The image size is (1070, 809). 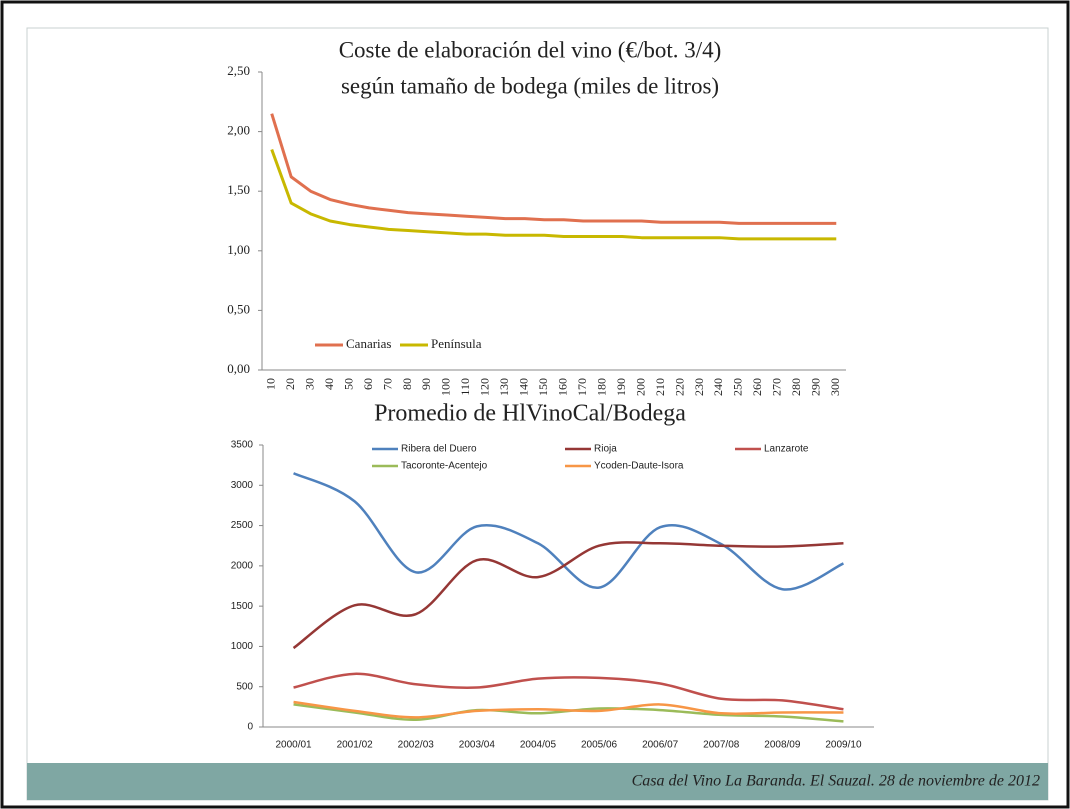 What do you see at coordinates (238, 130) in the screenshot?
I see `y-tick-label: 2,00` at bounding box center [238, 130].